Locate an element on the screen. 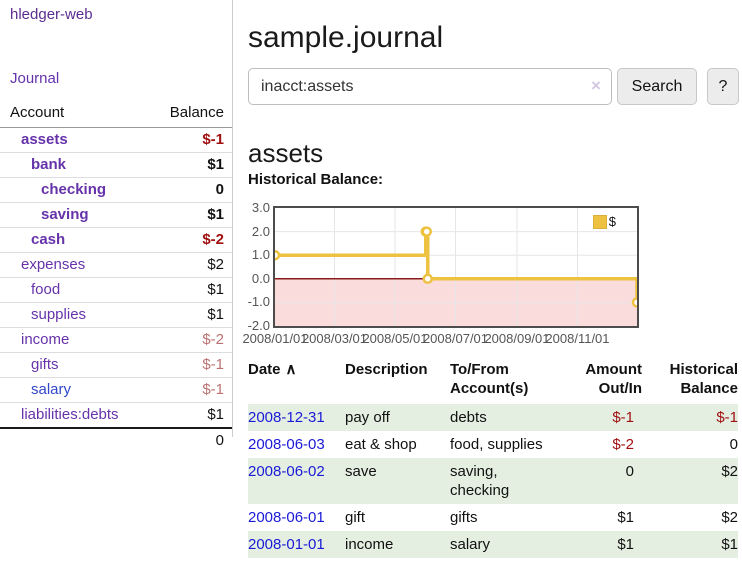 The width and height of the screenshot is (742, 582). transaction-amount: $-1 is located at coordinates (623, 417).